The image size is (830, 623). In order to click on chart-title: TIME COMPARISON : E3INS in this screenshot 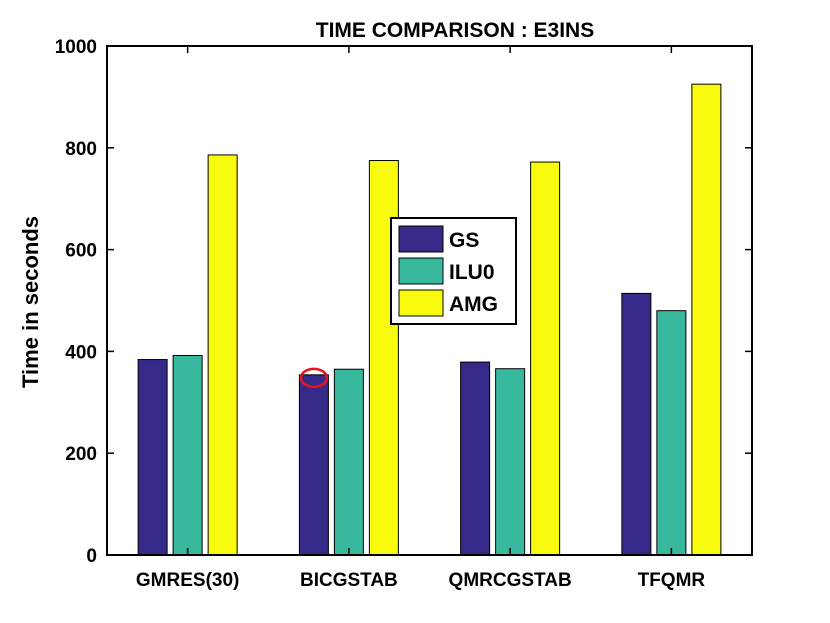, I will do `click(455, 30)`.